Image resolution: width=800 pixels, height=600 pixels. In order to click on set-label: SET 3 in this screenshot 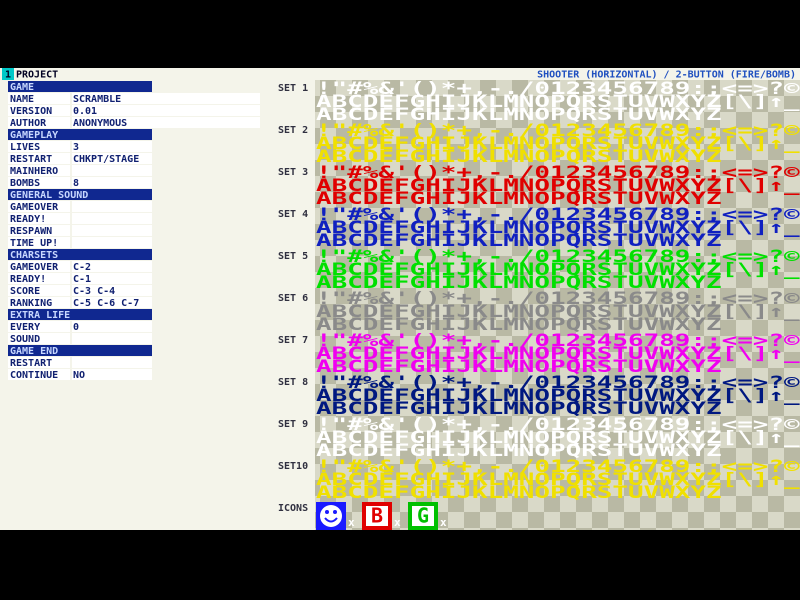, I will do `click(293, 172)`.